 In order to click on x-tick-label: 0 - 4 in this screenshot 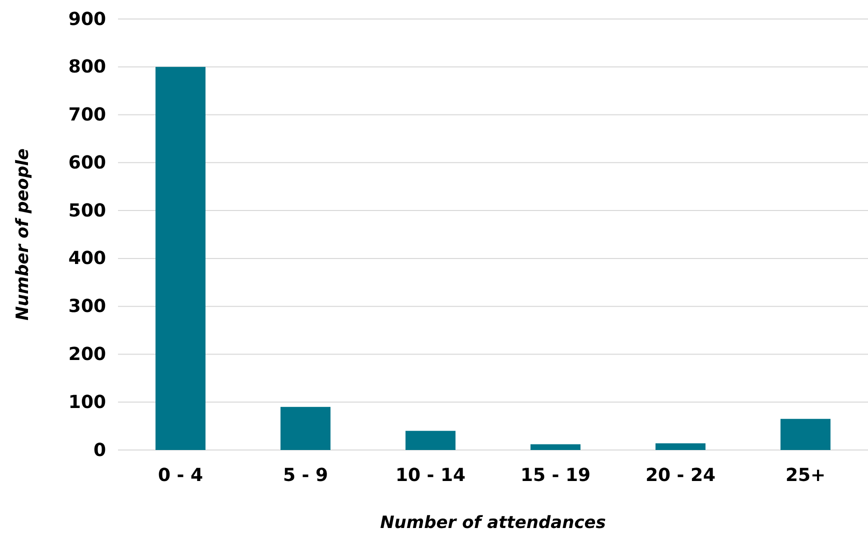, I will do `click(181, 475)`.